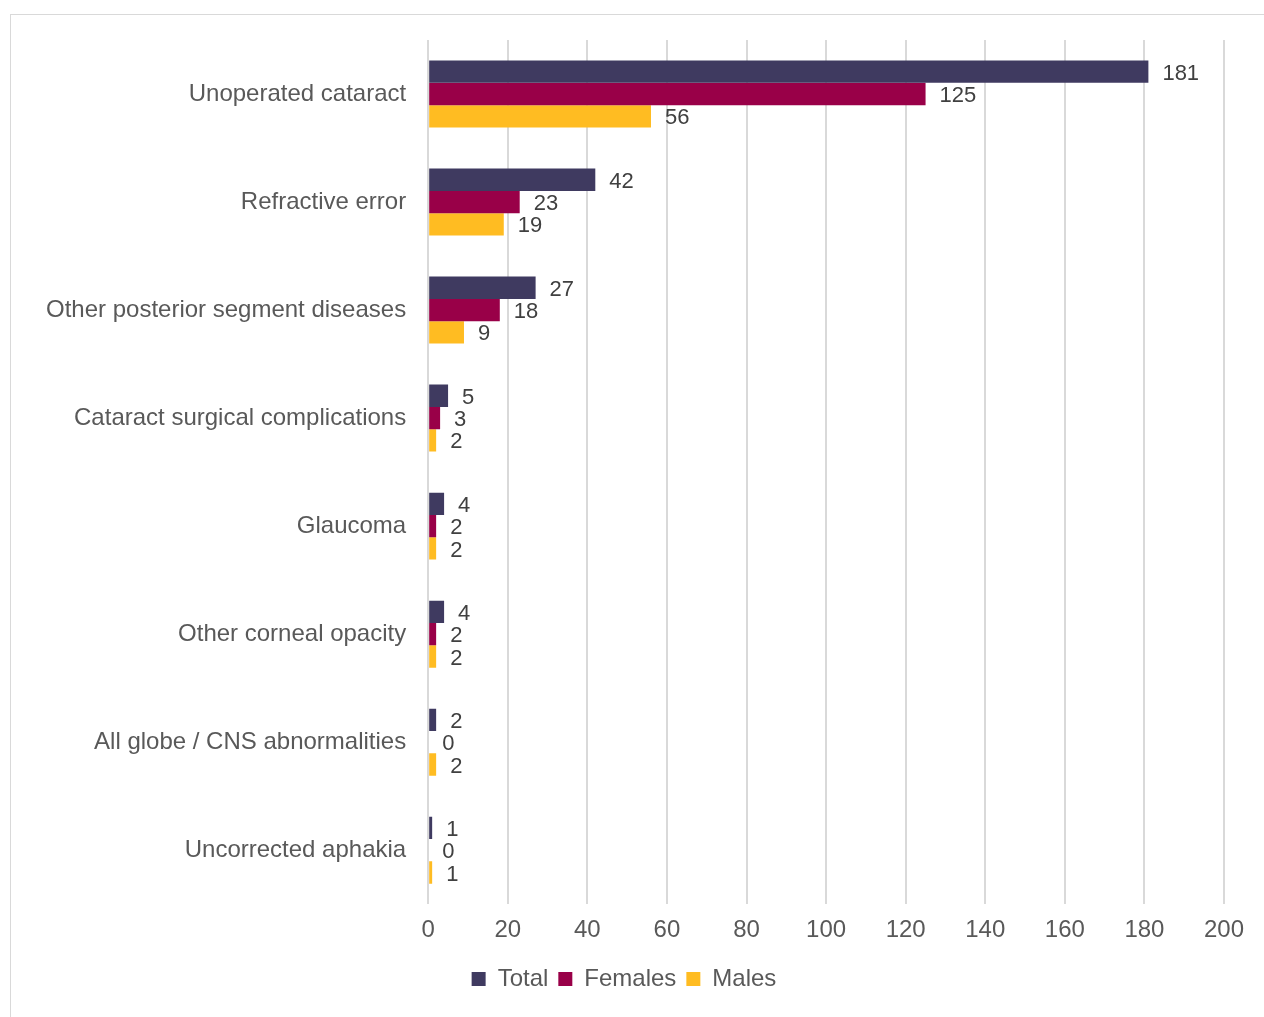  Describe the element at coordinates (958, 95) in the screenshot. I see `data-label: 125` at that location.